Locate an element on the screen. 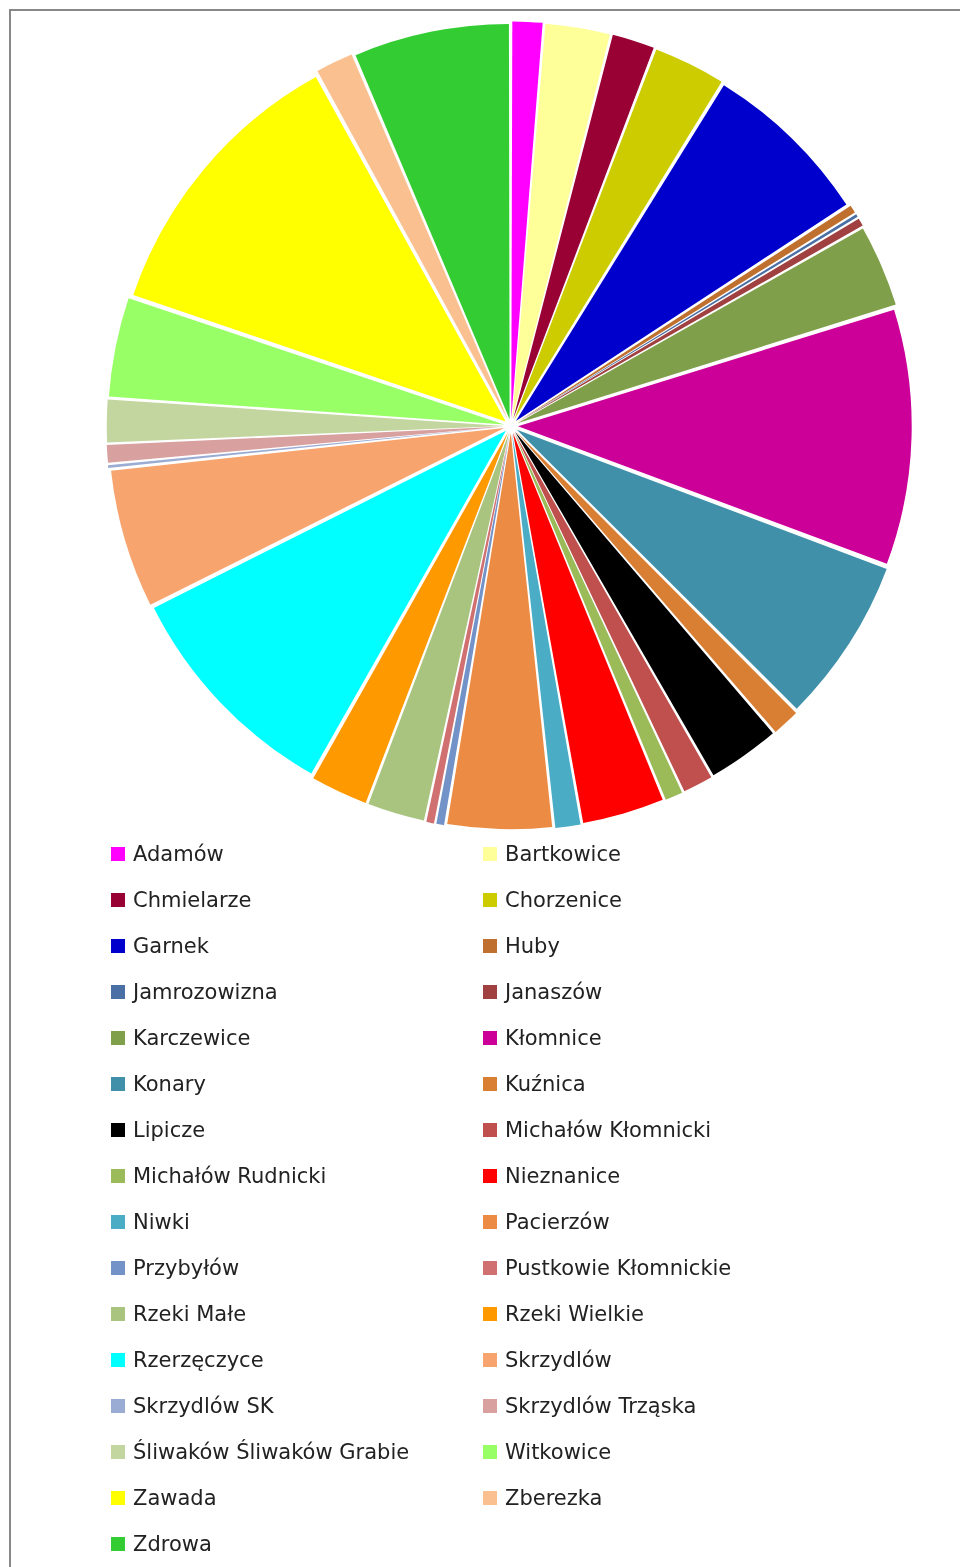 This screenshot has width=960, height=1567. legend-label: Nieznanice is located at coordinates (563, 1176).